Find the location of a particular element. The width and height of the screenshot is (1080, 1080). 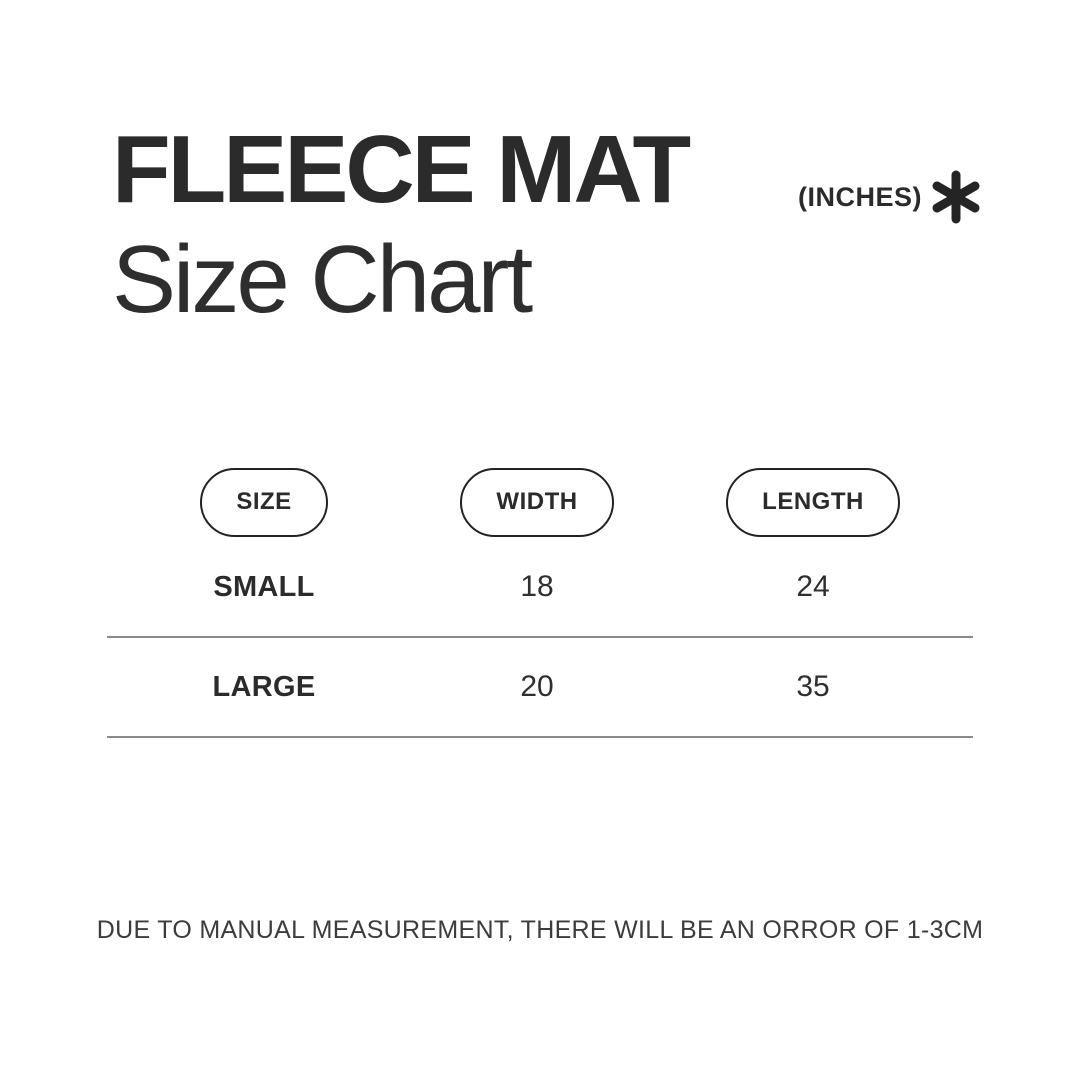

column-header-length: LENGTH is located at coordinates (813, 502).